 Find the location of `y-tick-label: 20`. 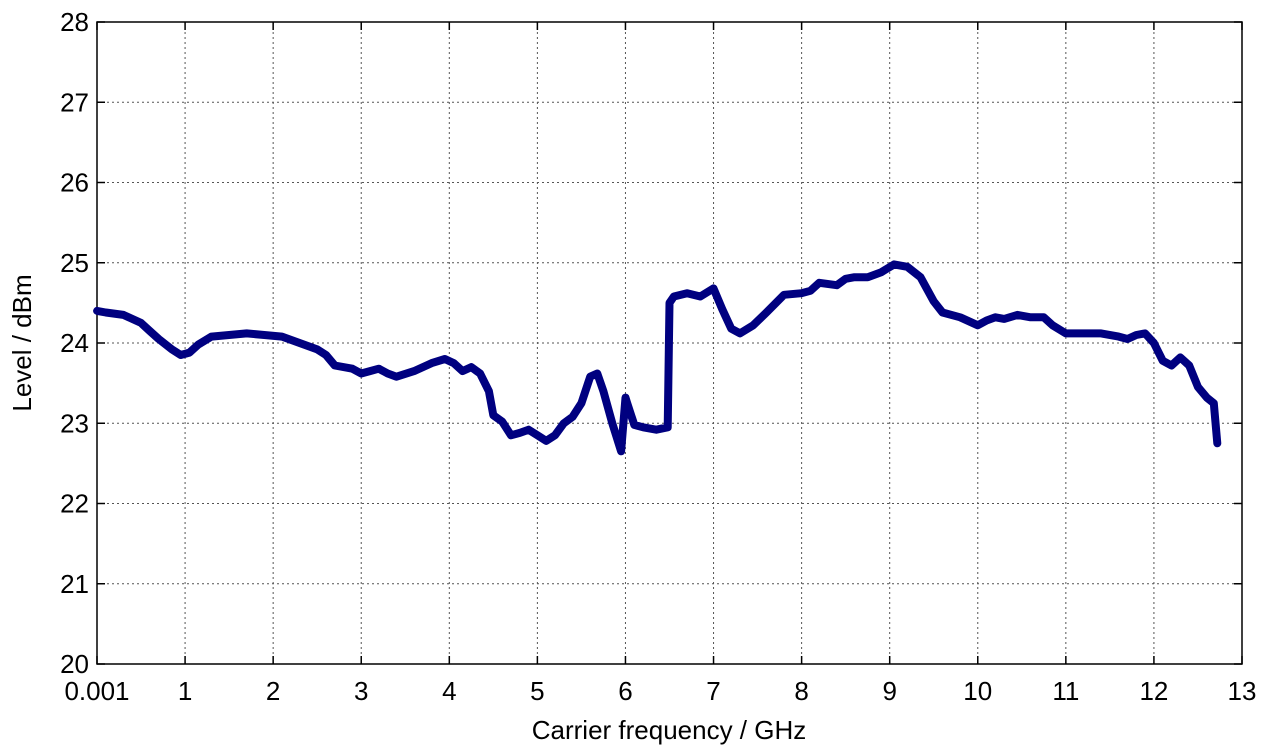

y-tick-label: 20 is located at coordinates (74, 664).